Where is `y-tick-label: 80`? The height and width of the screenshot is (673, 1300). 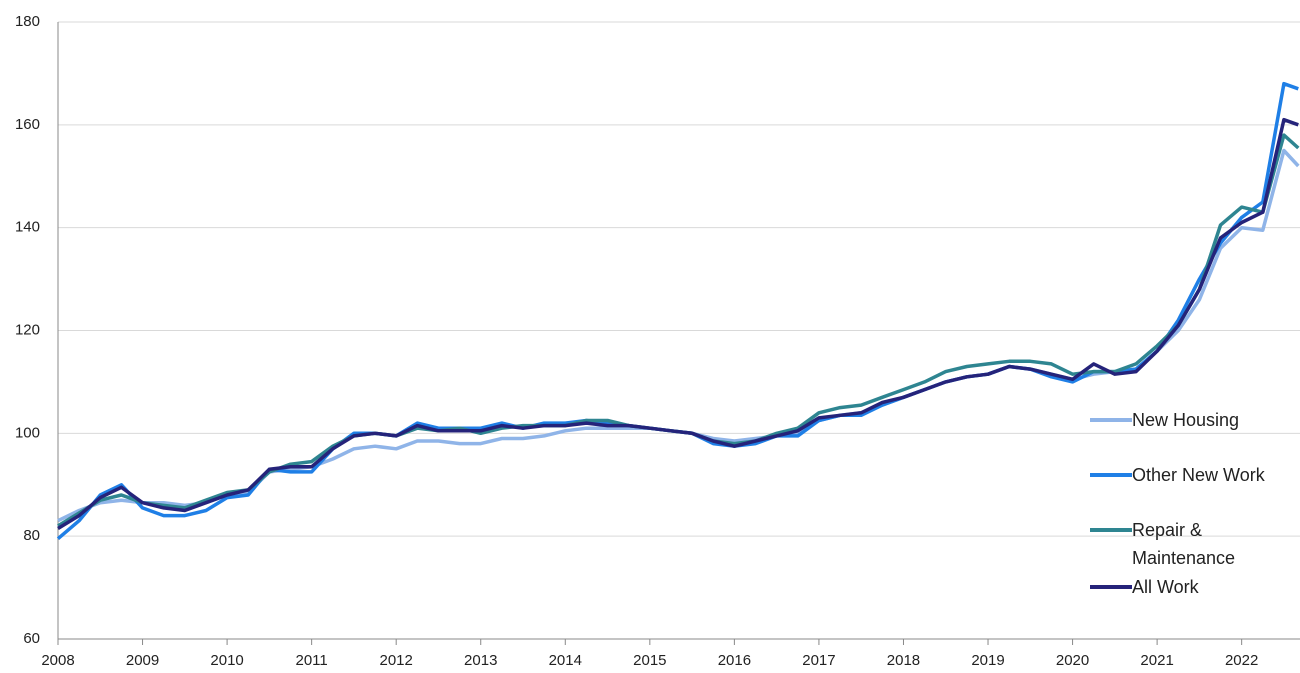
y-tick-label: 80 is located at coordinates (31, 535).